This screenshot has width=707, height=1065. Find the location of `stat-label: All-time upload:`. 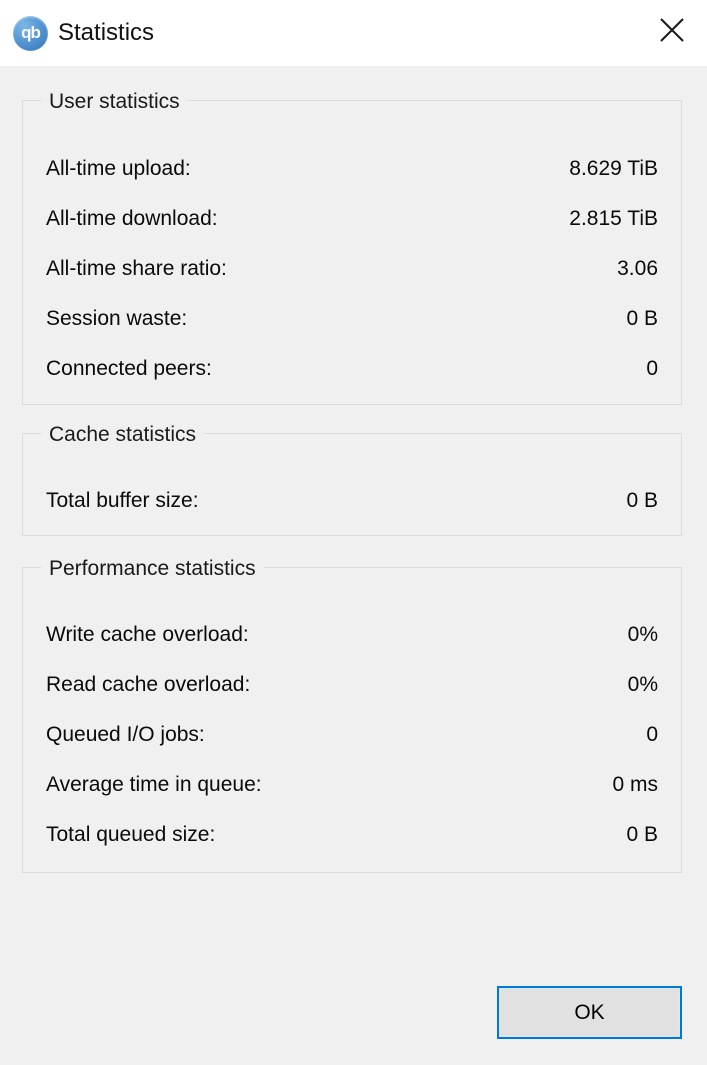

stat-label: All-time upload: is located at coordinates (118, 168).